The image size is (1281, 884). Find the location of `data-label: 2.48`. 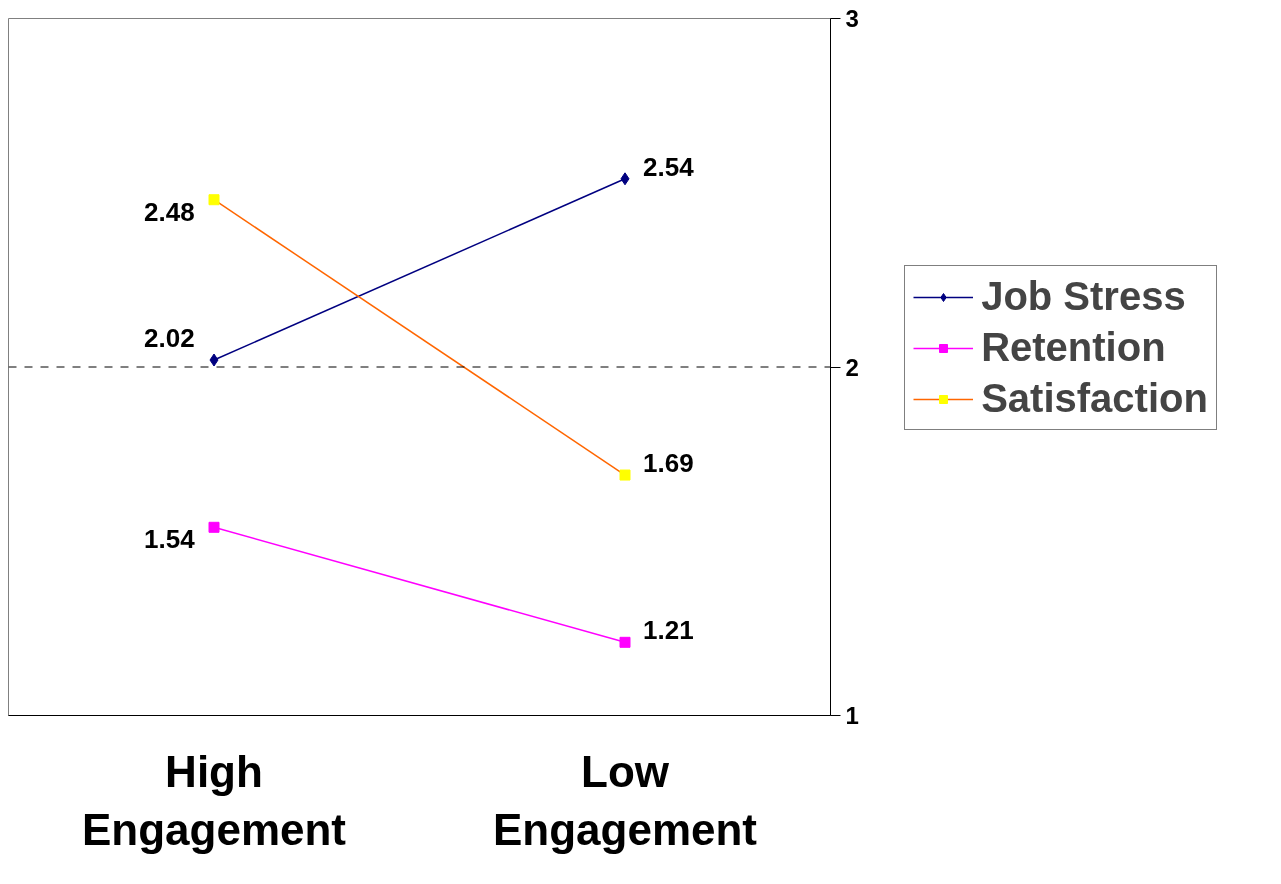

data-label: 2.48 is located at coordinates (169, 211).